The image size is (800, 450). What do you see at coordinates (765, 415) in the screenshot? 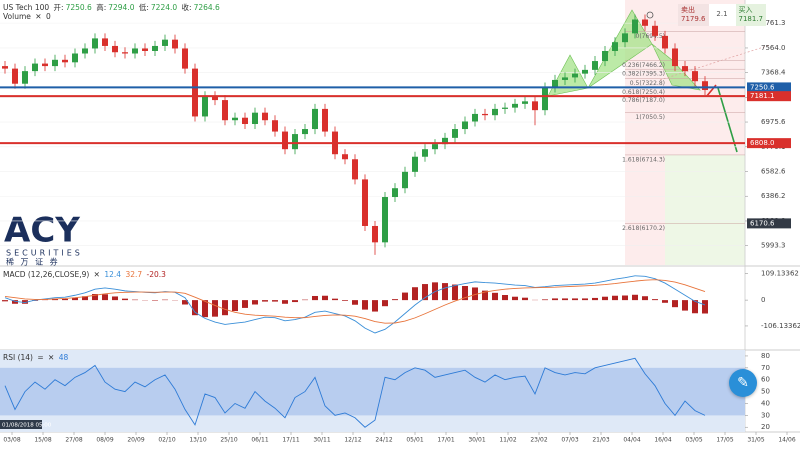
I see `y-tick-label: 30` at bounding box center [765, 415].